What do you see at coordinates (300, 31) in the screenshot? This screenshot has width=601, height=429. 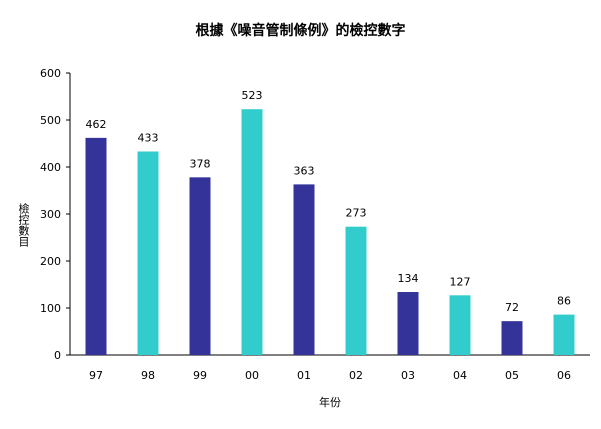 I see `chart-title: 根據《噪音管制條例》的檢控數字` at bounding box center [300, 31].